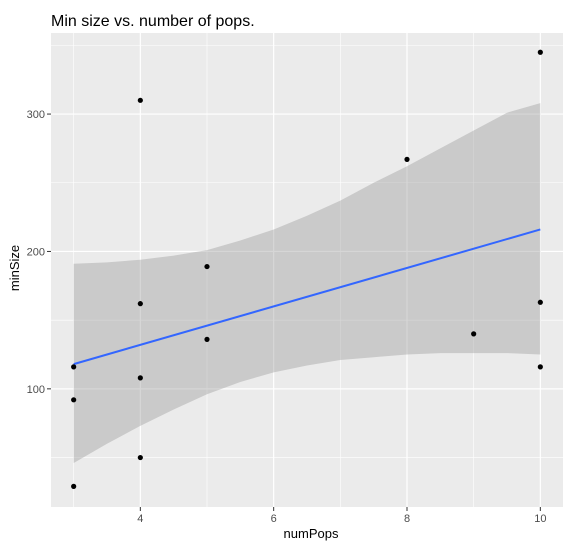  I want to click on y-tick-label: 200, so click(36, 252).